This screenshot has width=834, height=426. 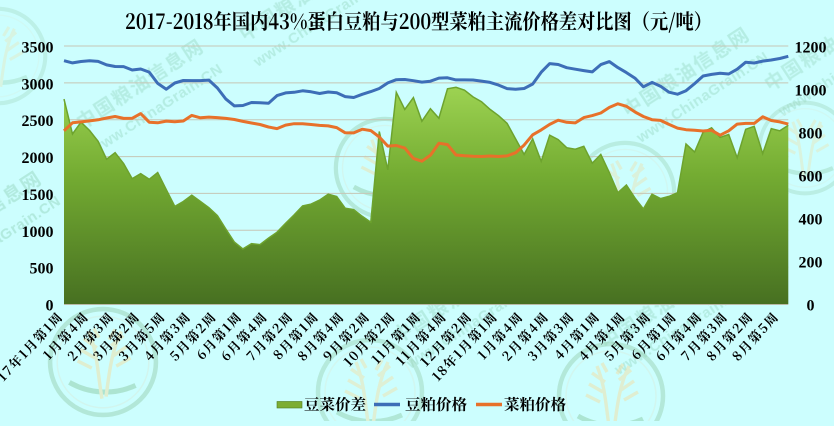 What do you see at coordinates (42, 269) in the screenshot?
I see `svg-text: 500` at bounding box center [42, 269].